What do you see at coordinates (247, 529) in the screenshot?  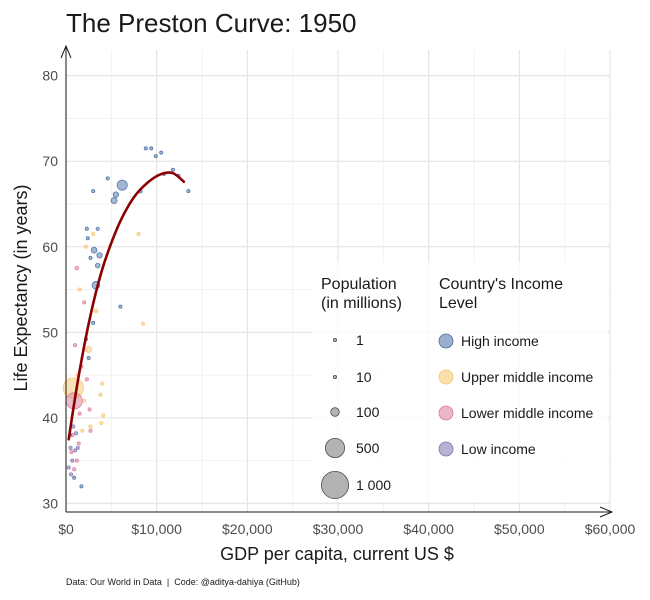 I see `x-tick-label: $20,000` at bounding box center [247, 529].